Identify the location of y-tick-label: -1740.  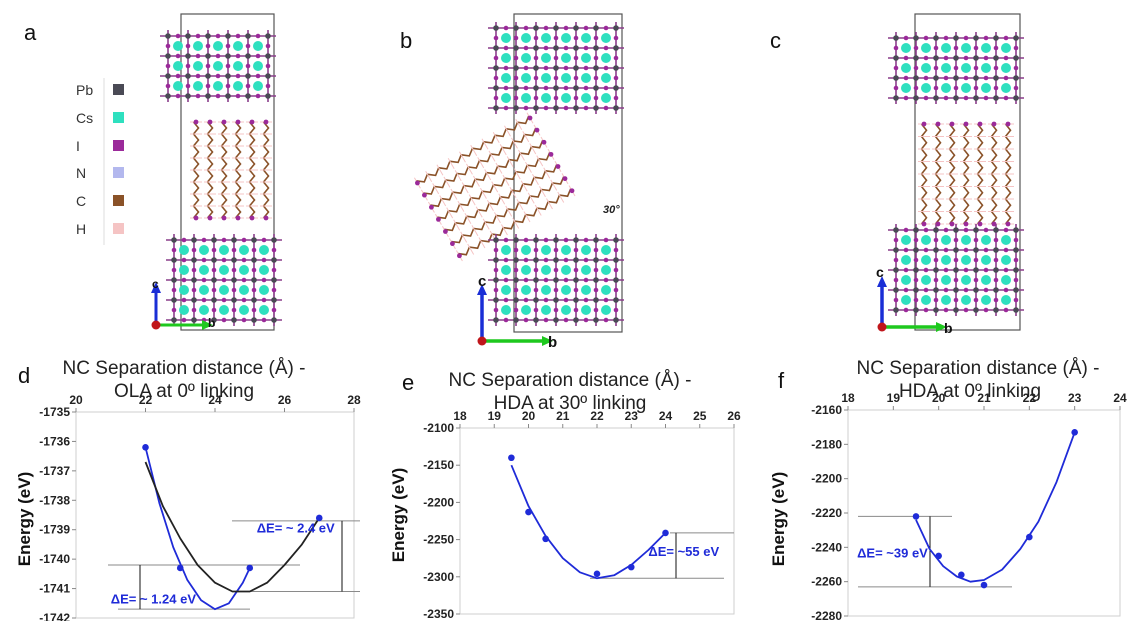
(54, 559).